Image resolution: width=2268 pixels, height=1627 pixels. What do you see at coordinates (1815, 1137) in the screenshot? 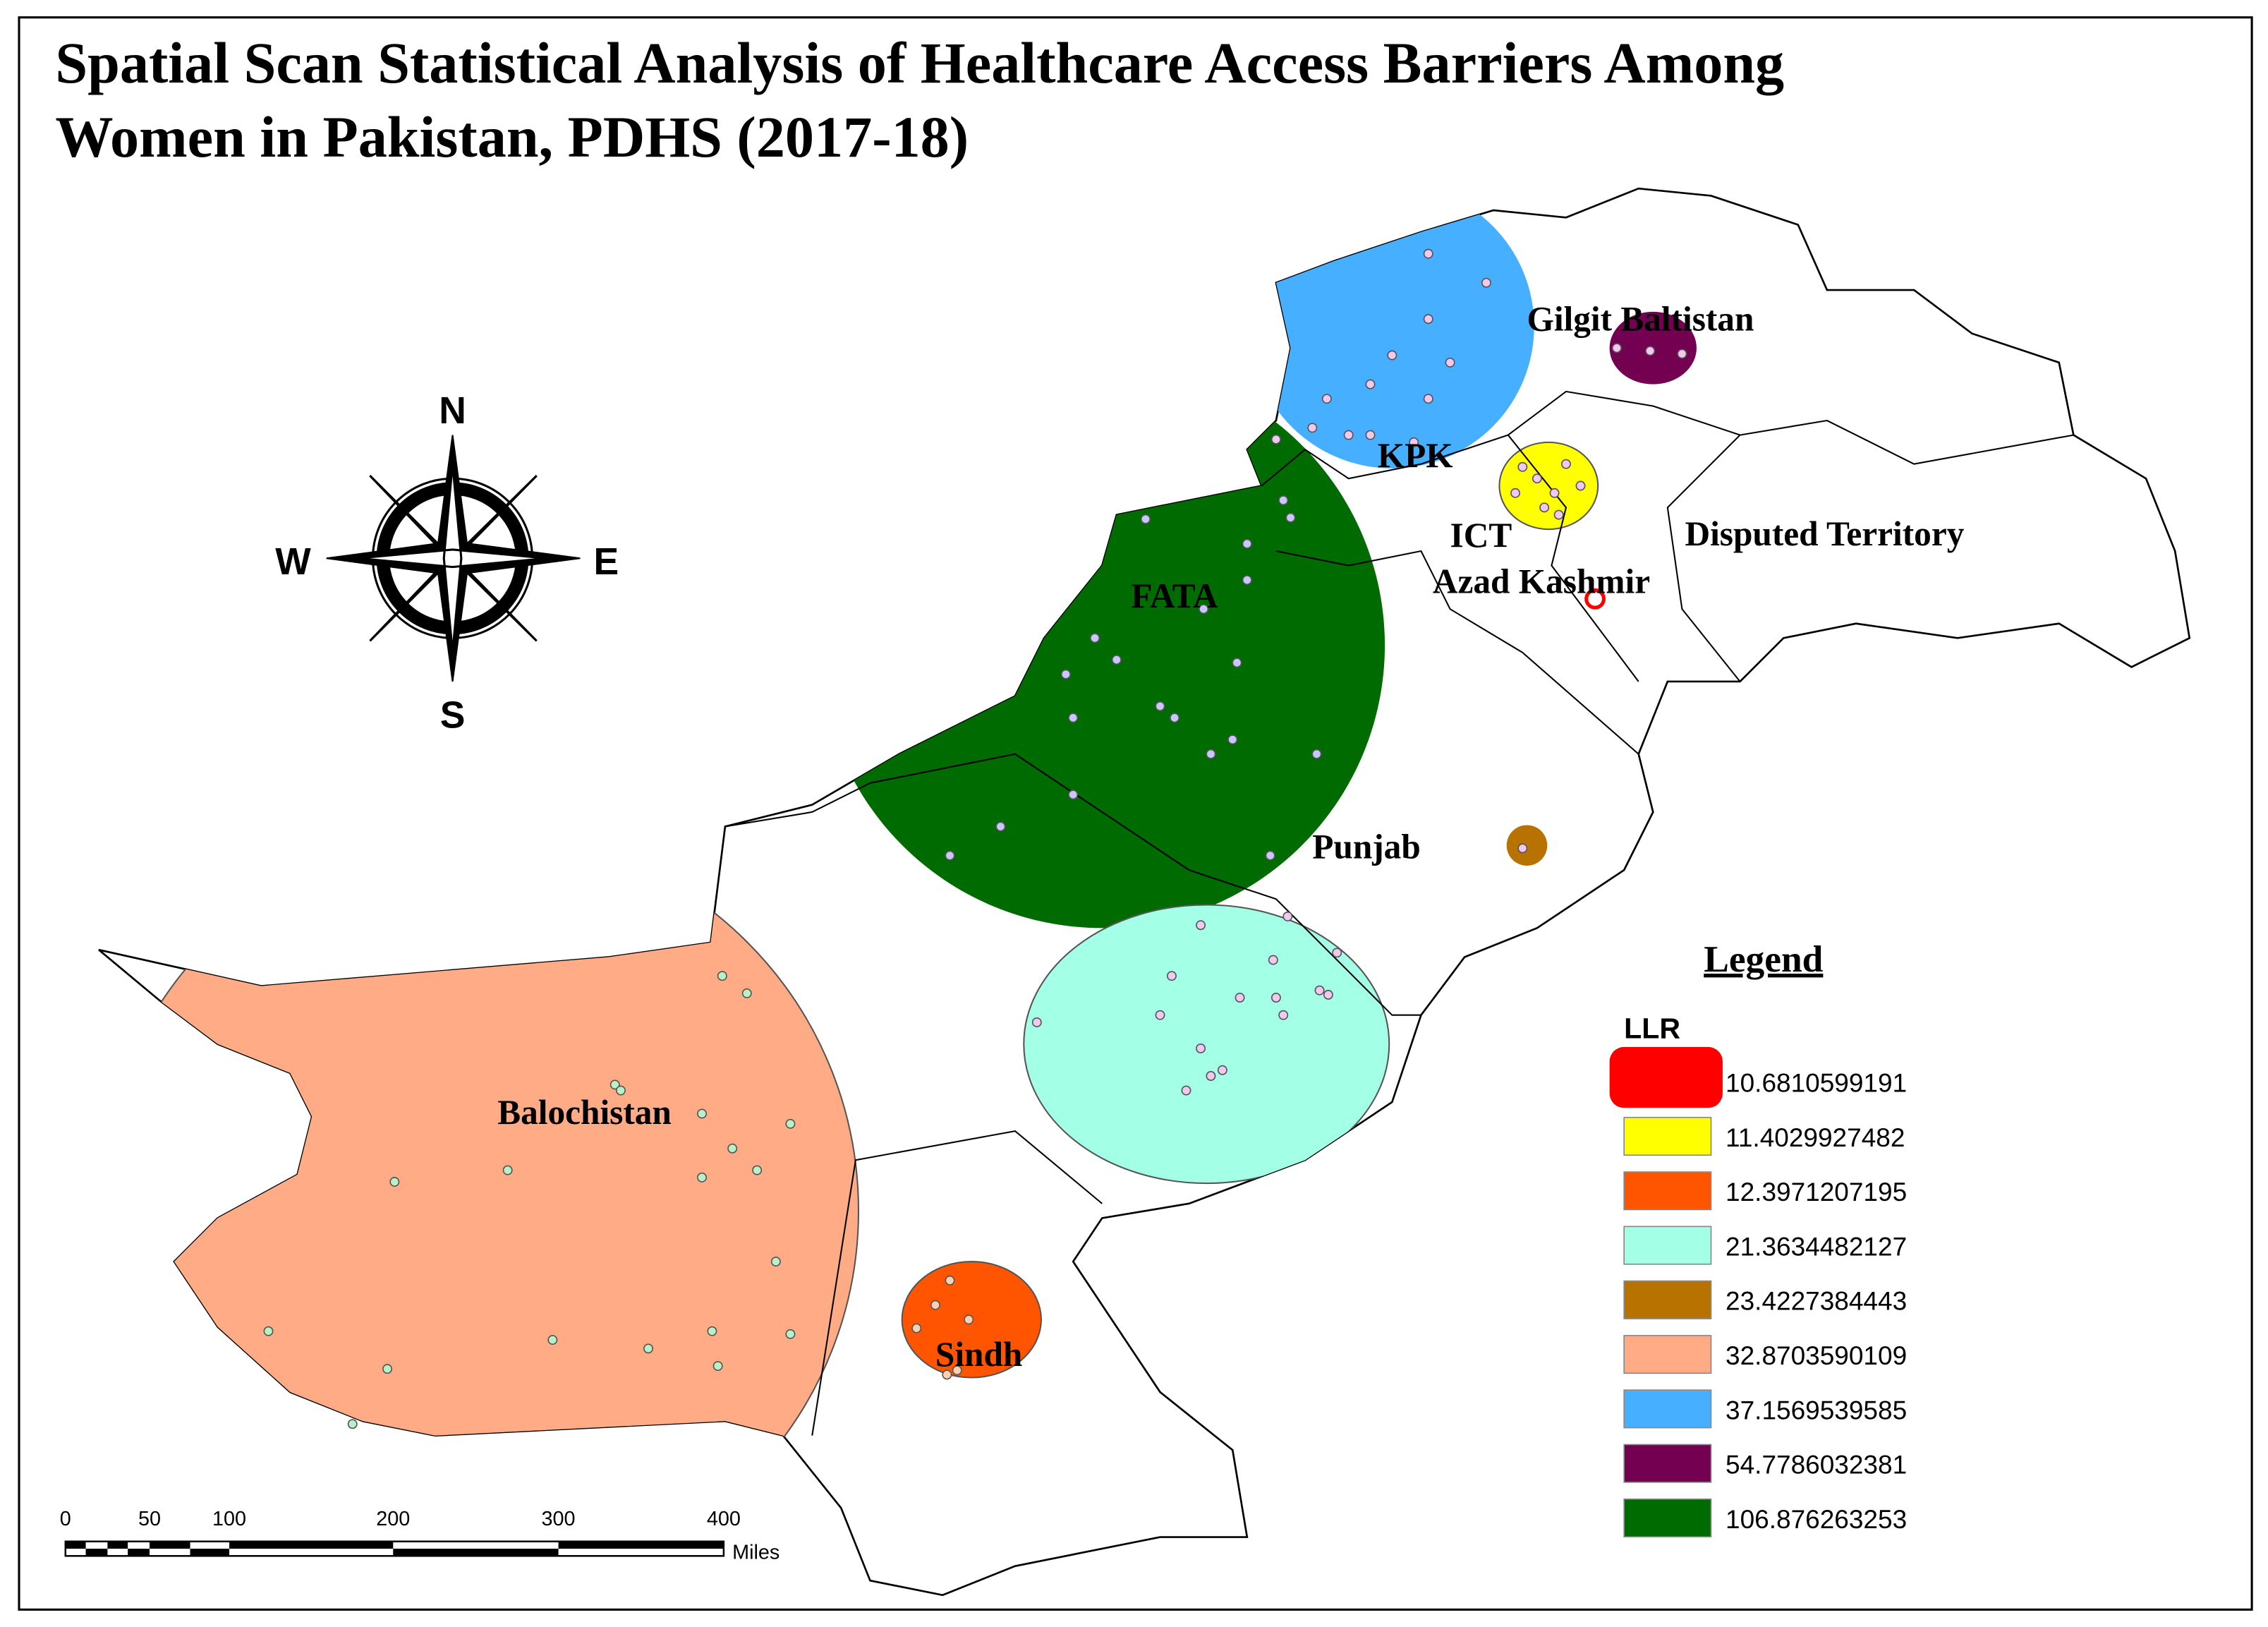
I see `legend-label: 11.4029927482` at bounding box center [1815, 1137].